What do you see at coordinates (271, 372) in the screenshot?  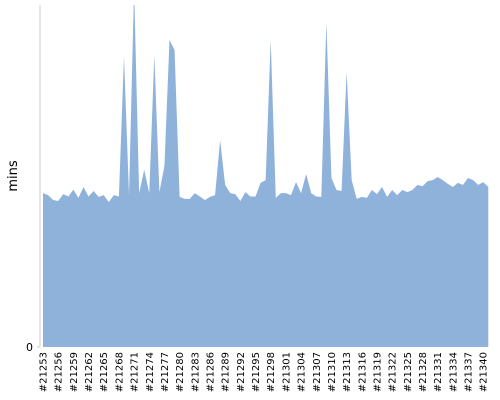 I see `x-tick-label: #21298` at bounding box center [271, 372].